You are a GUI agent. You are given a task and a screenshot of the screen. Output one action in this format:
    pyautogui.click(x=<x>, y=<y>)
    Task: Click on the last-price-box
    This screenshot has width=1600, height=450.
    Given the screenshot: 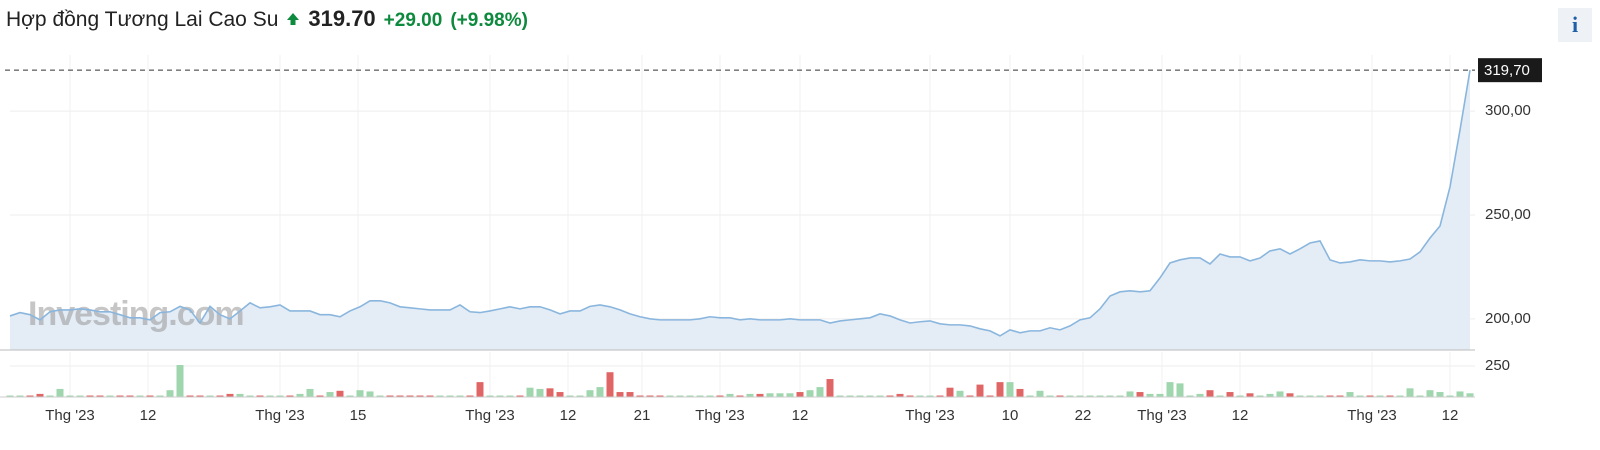 What is the action you would take?
    pyautogui.click(x=1510, y=70)
    